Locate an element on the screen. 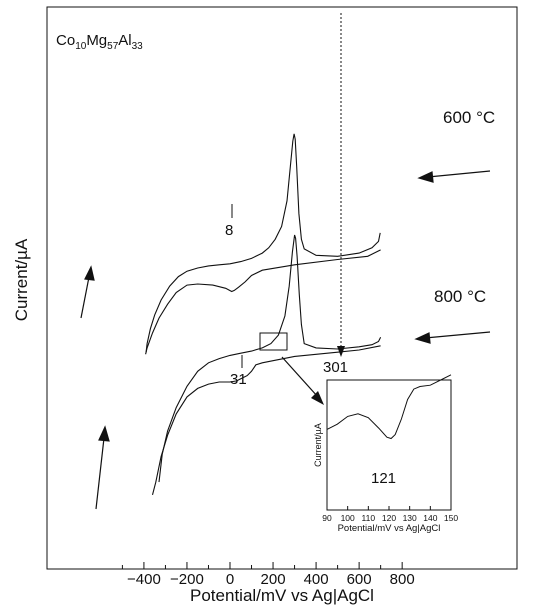  inset-x-tick-label: 120 is located at coordinates (389, 518).